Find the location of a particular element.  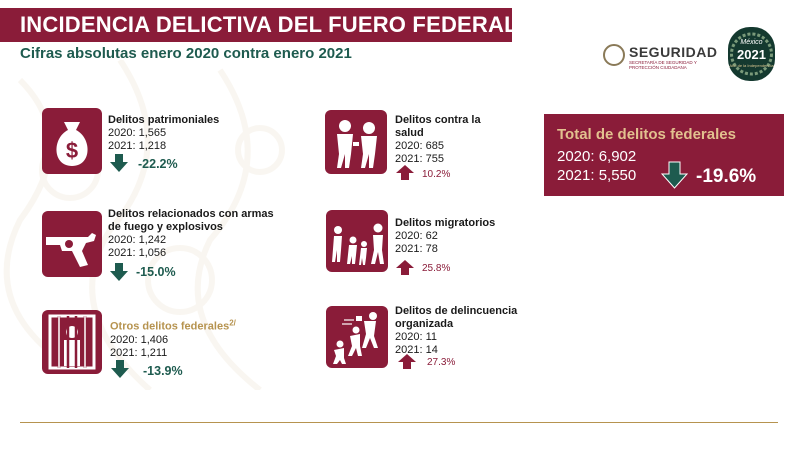

value-2020: 2020: 1,242 is located at coordinates (137, 240).